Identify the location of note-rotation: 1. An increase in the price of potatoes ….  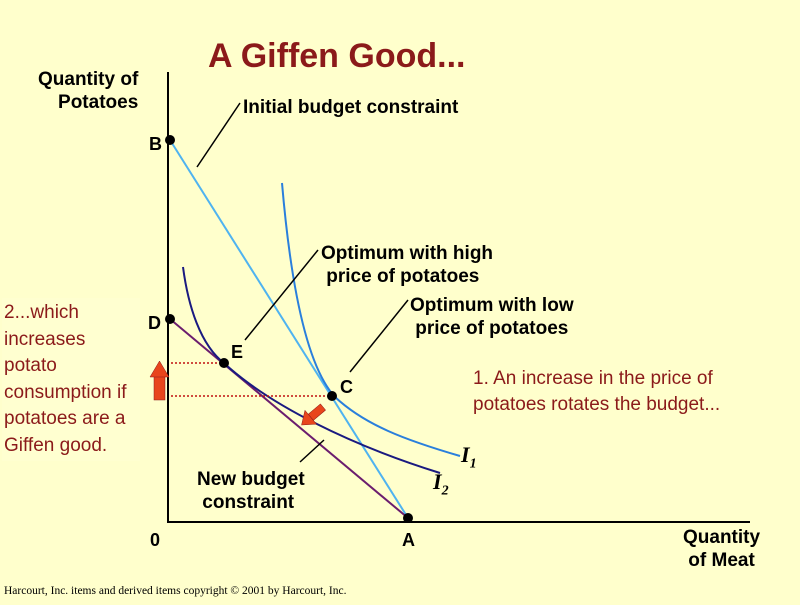
(597, 391).